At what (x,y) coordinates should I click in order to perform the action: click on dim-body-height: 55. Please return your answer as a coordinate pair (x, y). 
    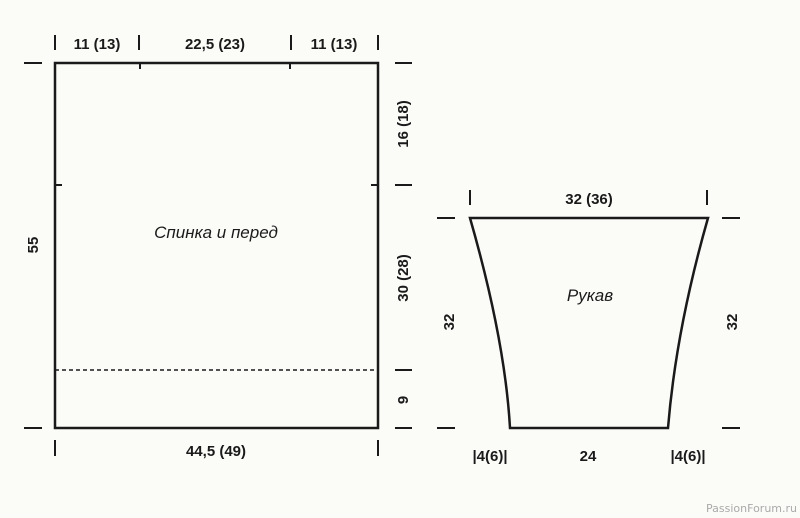
    Looking at the image, I should click on (33, 245).